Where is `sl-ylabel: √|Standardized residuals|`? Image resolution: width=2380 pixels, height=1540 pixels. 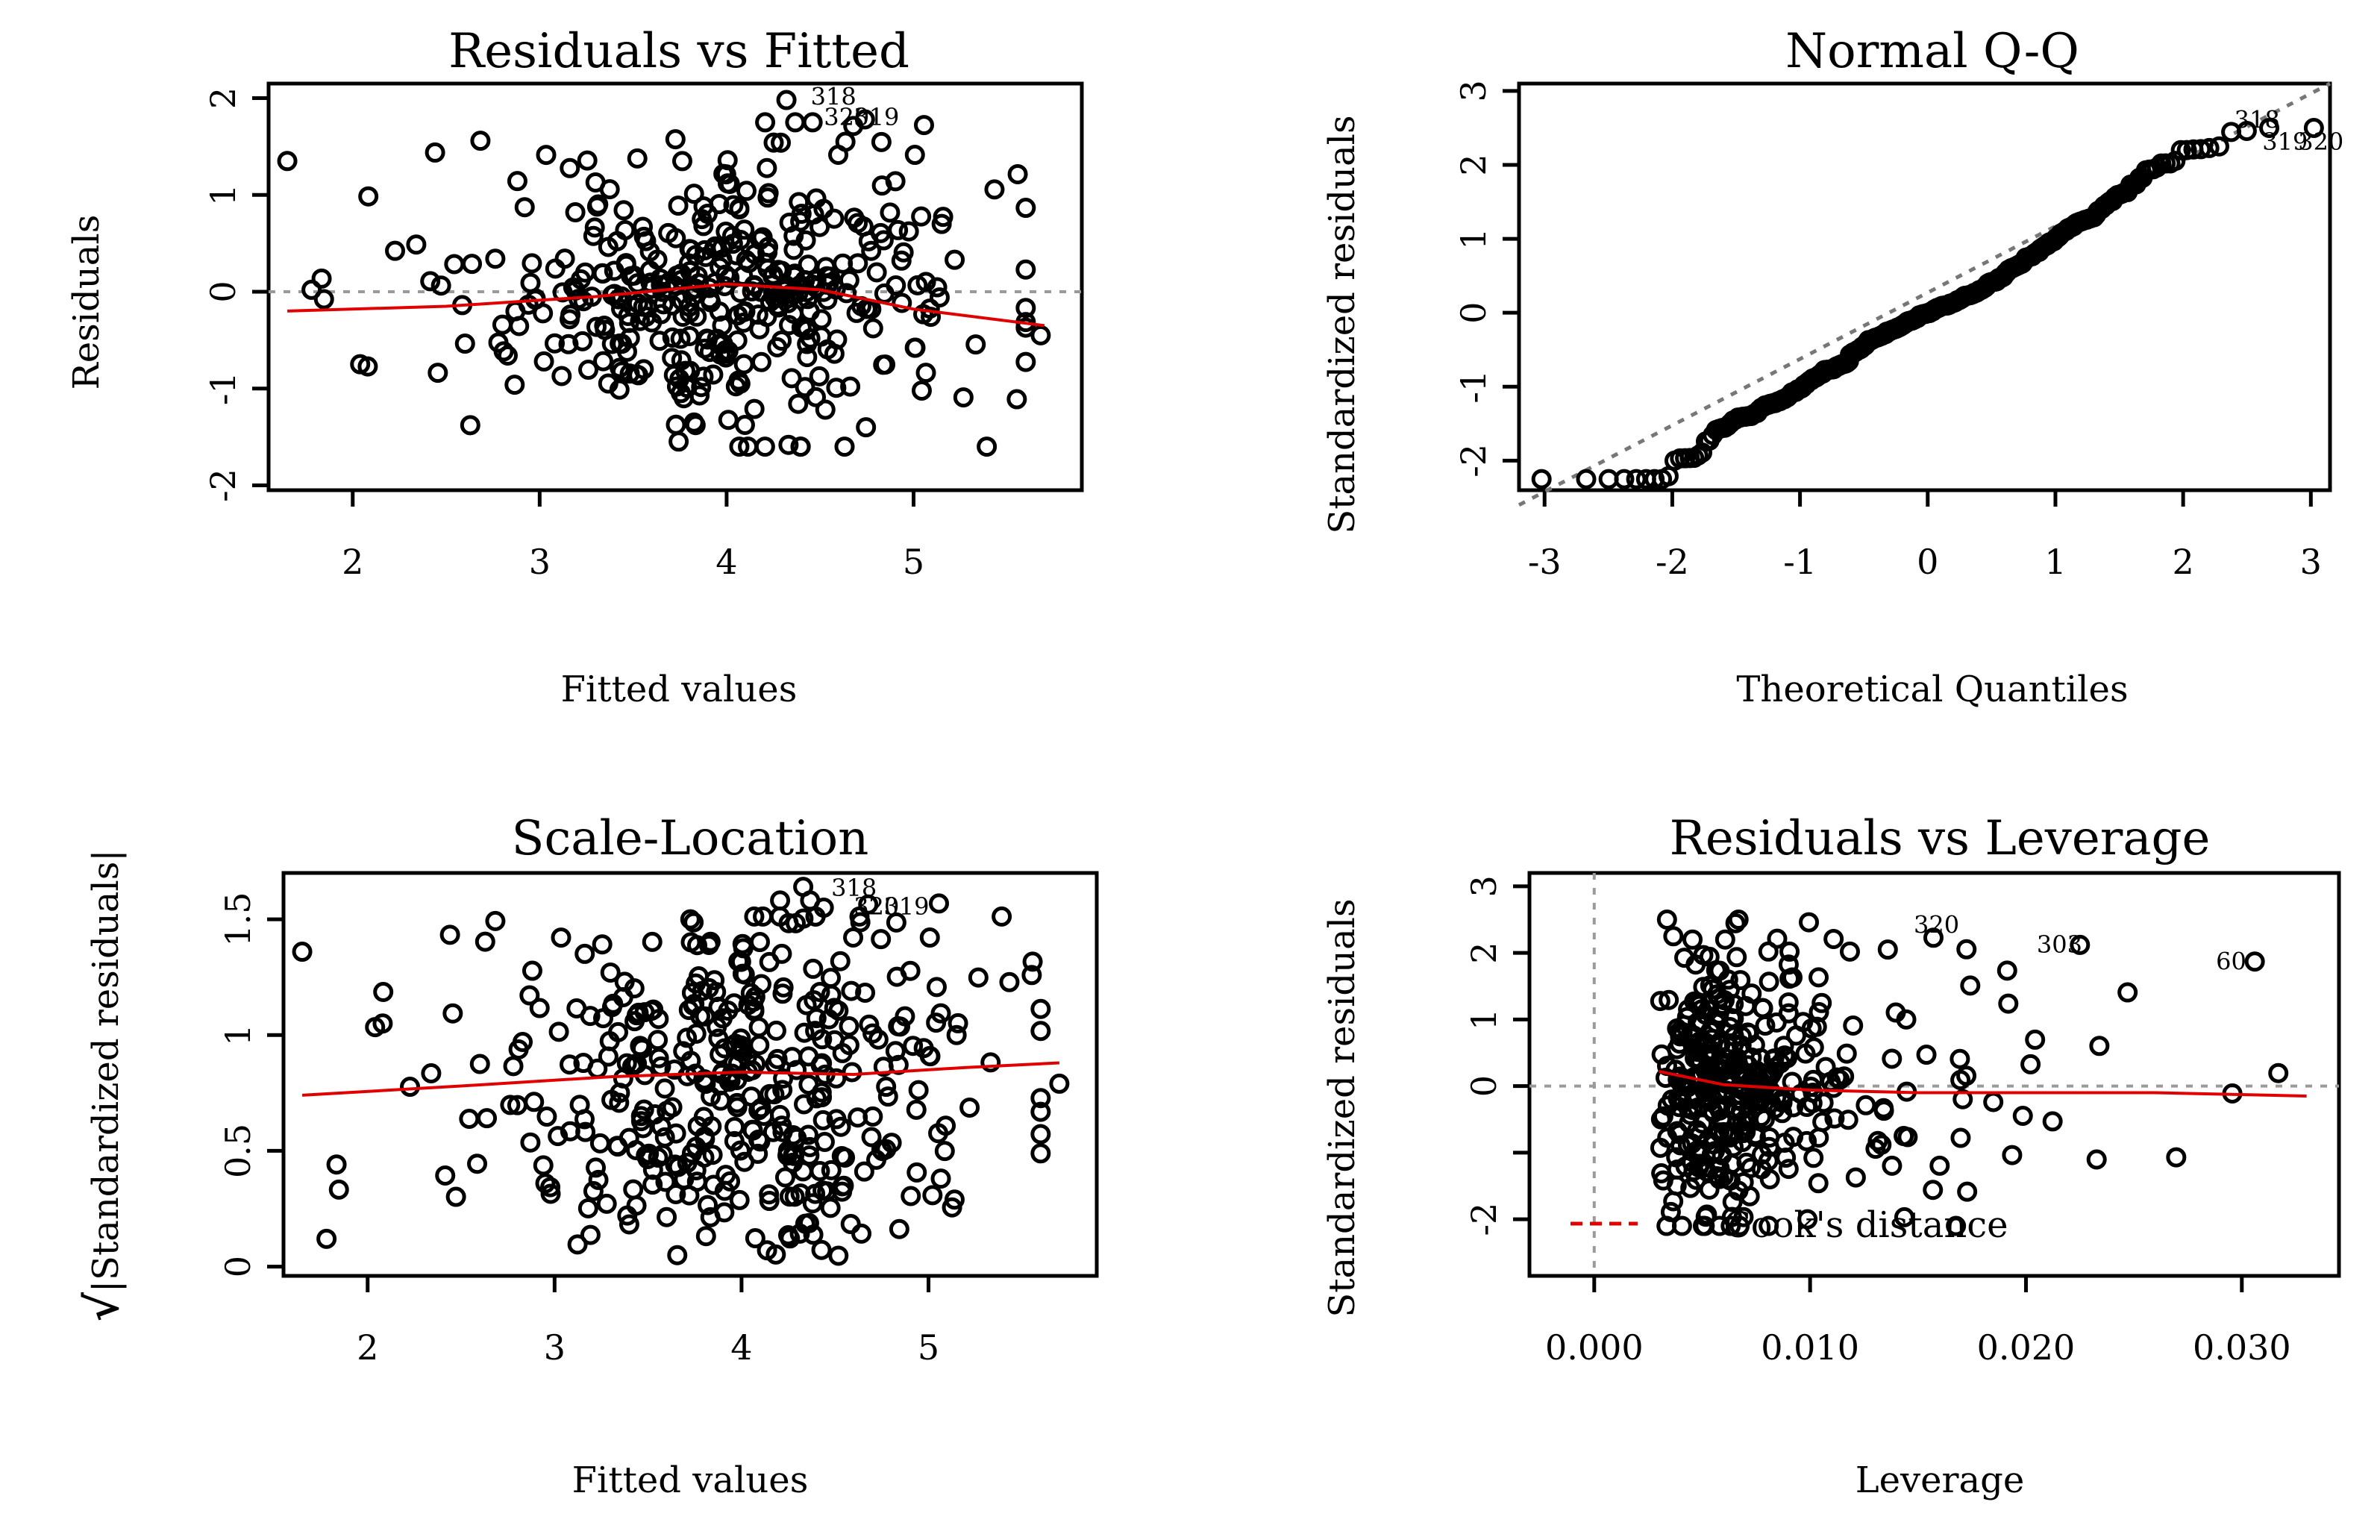
sl-ylabel: √|Standardized residuals| is located at coordinates (103, 1085).